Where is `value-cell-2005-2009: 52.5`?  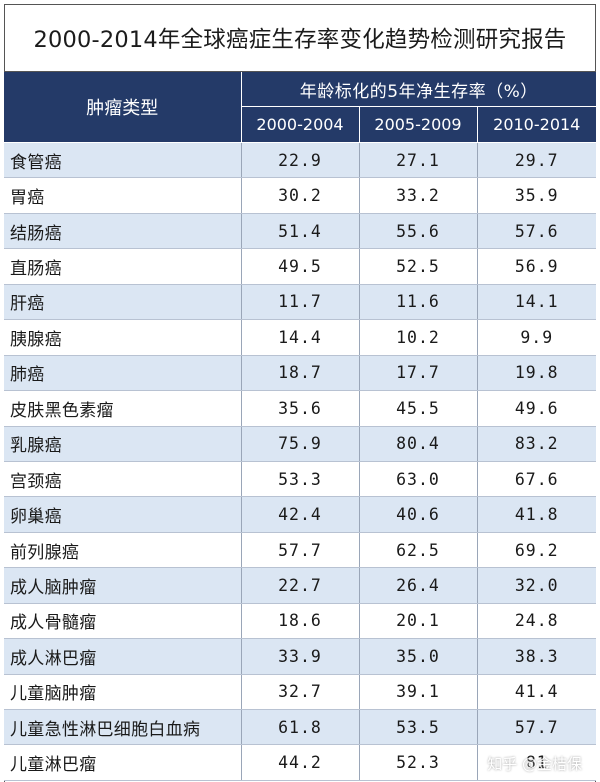
value-cell-2005-2009: 52.5 is located at coordinates (418, 266).